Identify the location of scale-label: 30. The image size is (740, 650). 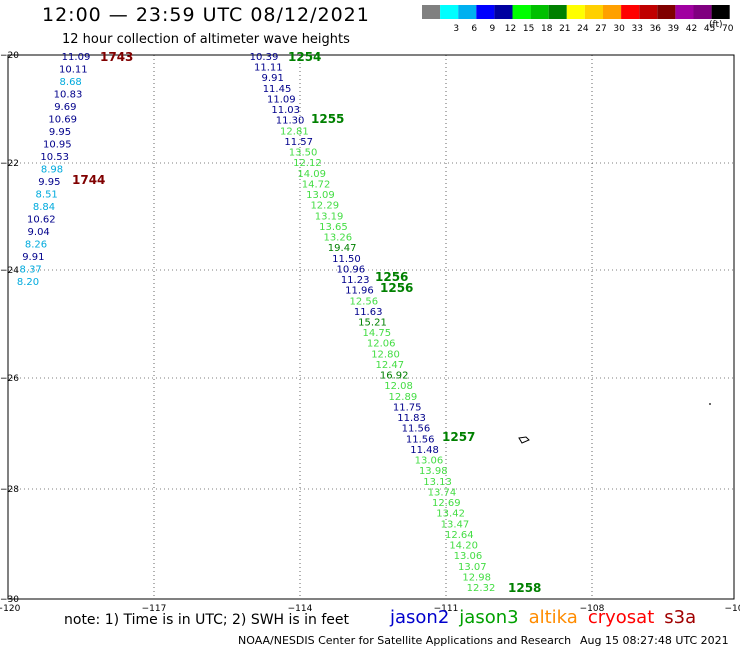
(619, 29).